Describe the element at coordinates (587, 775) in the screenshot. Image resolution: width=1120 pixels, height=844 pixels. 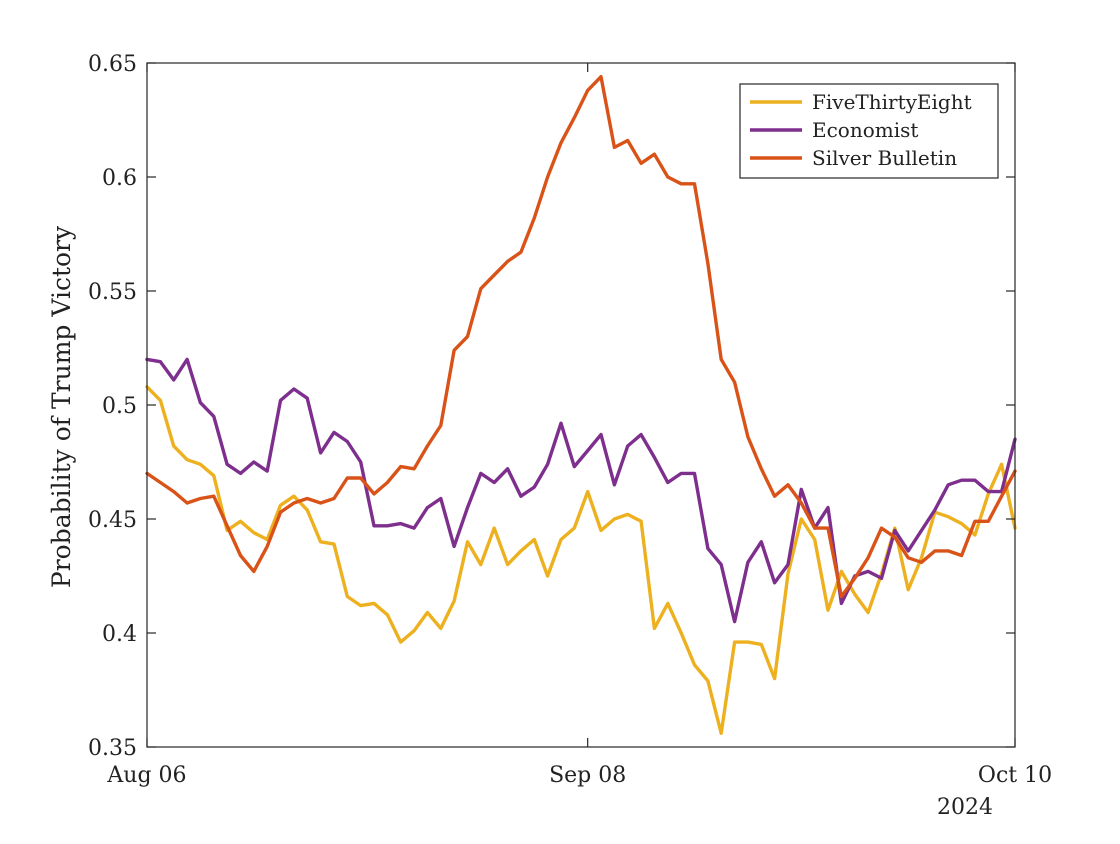
I see `x-tick-label: Sep 08` at that location.